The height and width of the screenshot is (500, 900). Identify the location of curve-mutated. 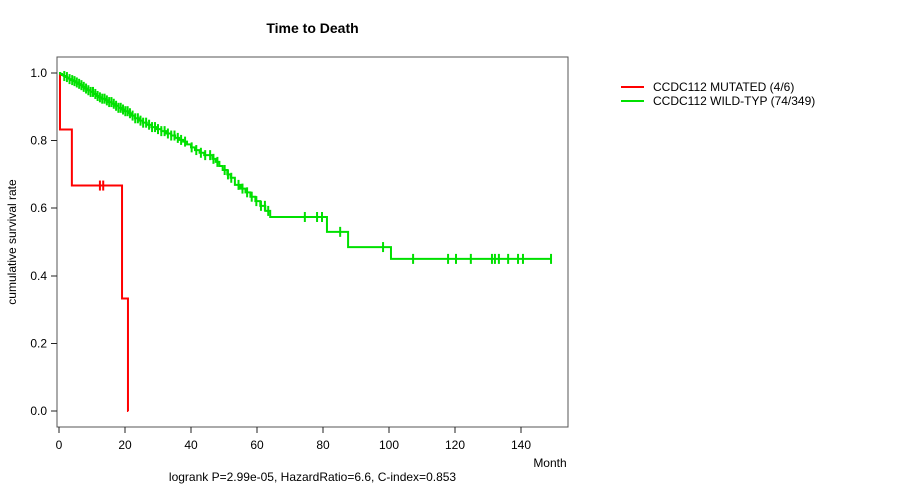
(93, 242).